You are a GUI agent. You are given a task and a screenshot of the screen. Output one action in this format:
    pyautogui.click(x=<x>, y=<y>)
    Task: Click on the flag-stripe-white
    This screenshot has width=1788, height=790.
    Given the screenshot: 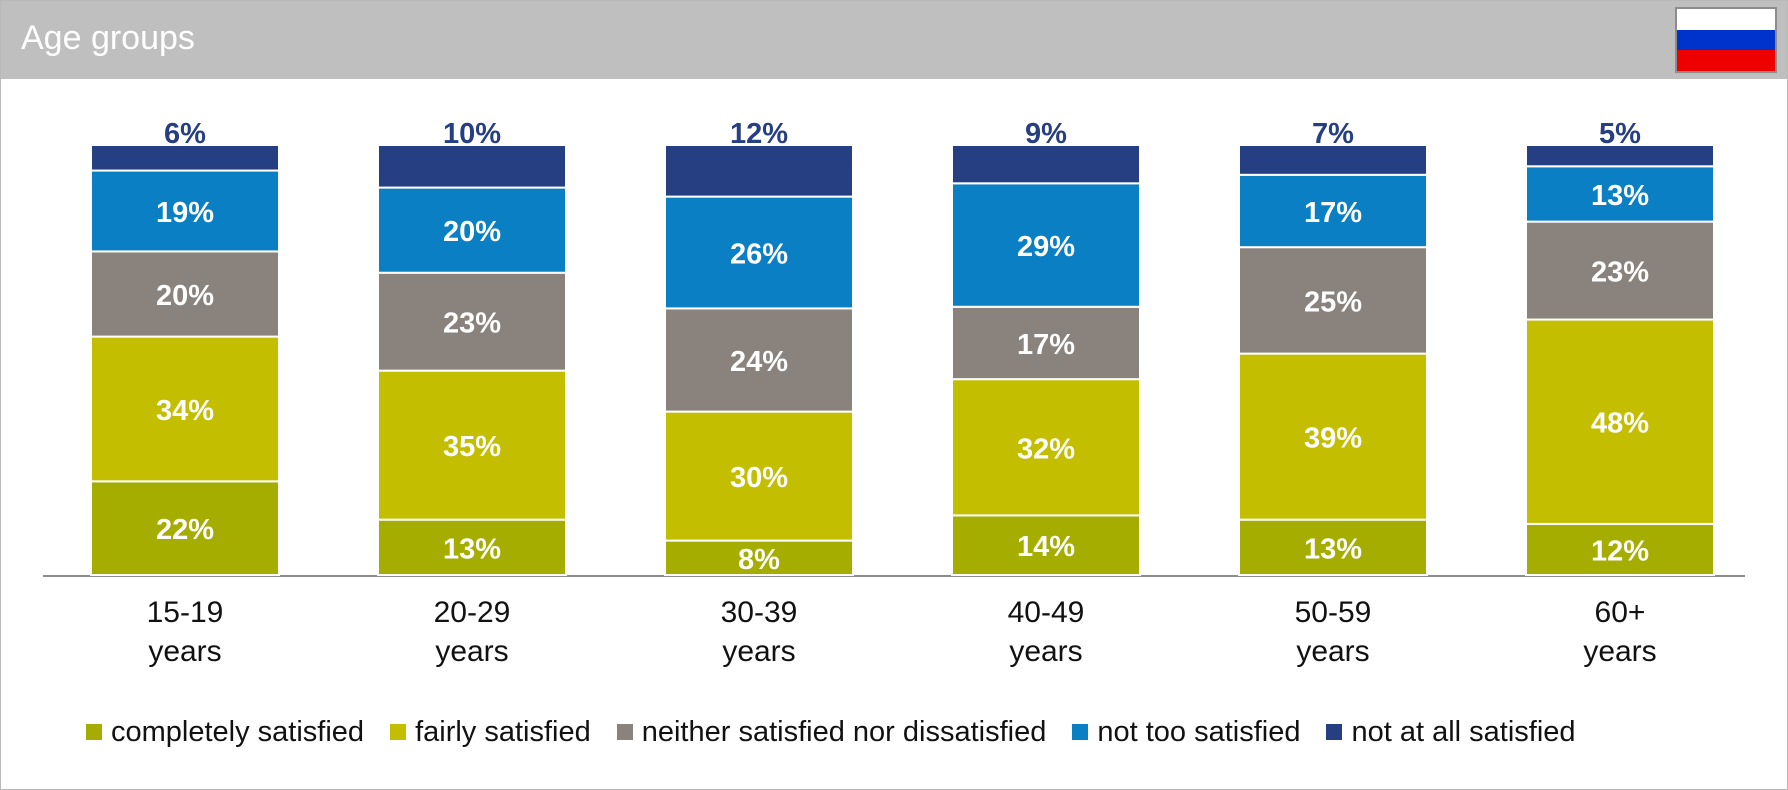 What is the action you would take?
    pyautogui.click(x=1726, y=19)
    